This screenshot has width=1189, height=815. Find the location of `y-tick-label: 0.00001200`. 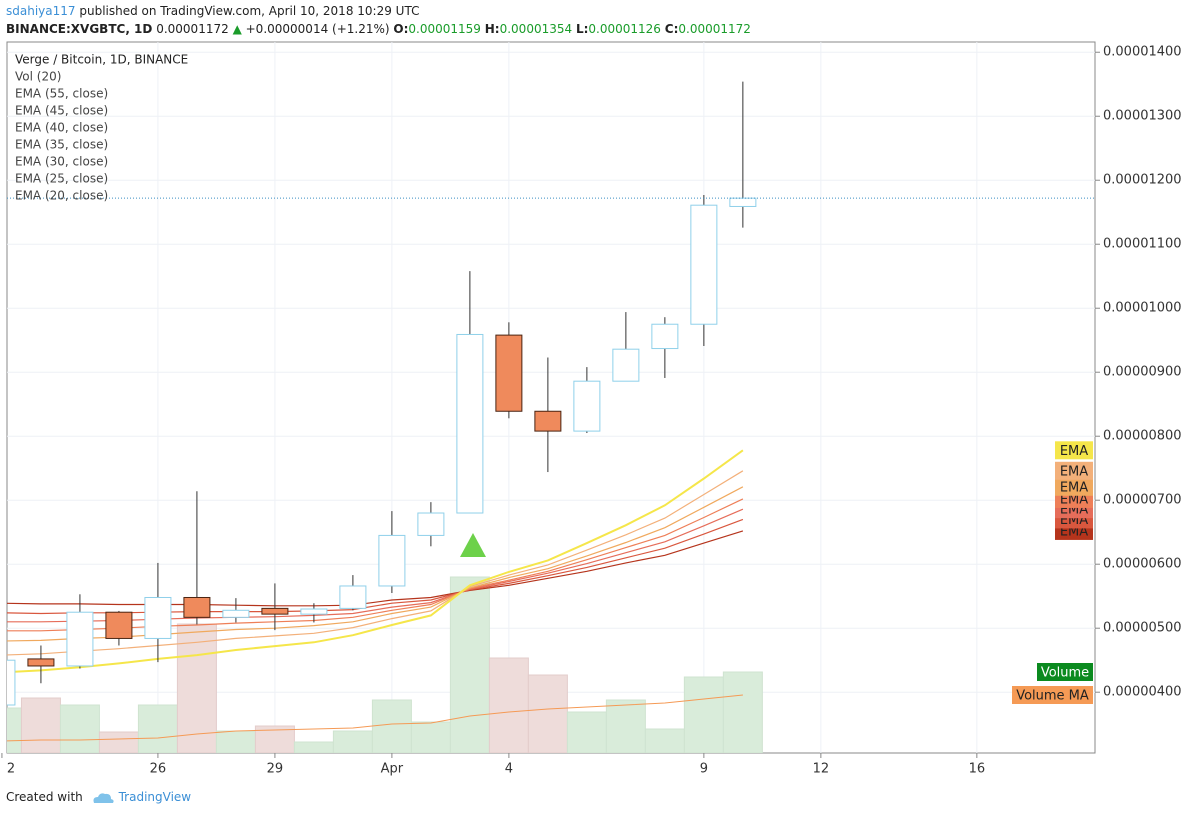

y-tick-label: 0.00001200 is located at coordinates (1142, 180).